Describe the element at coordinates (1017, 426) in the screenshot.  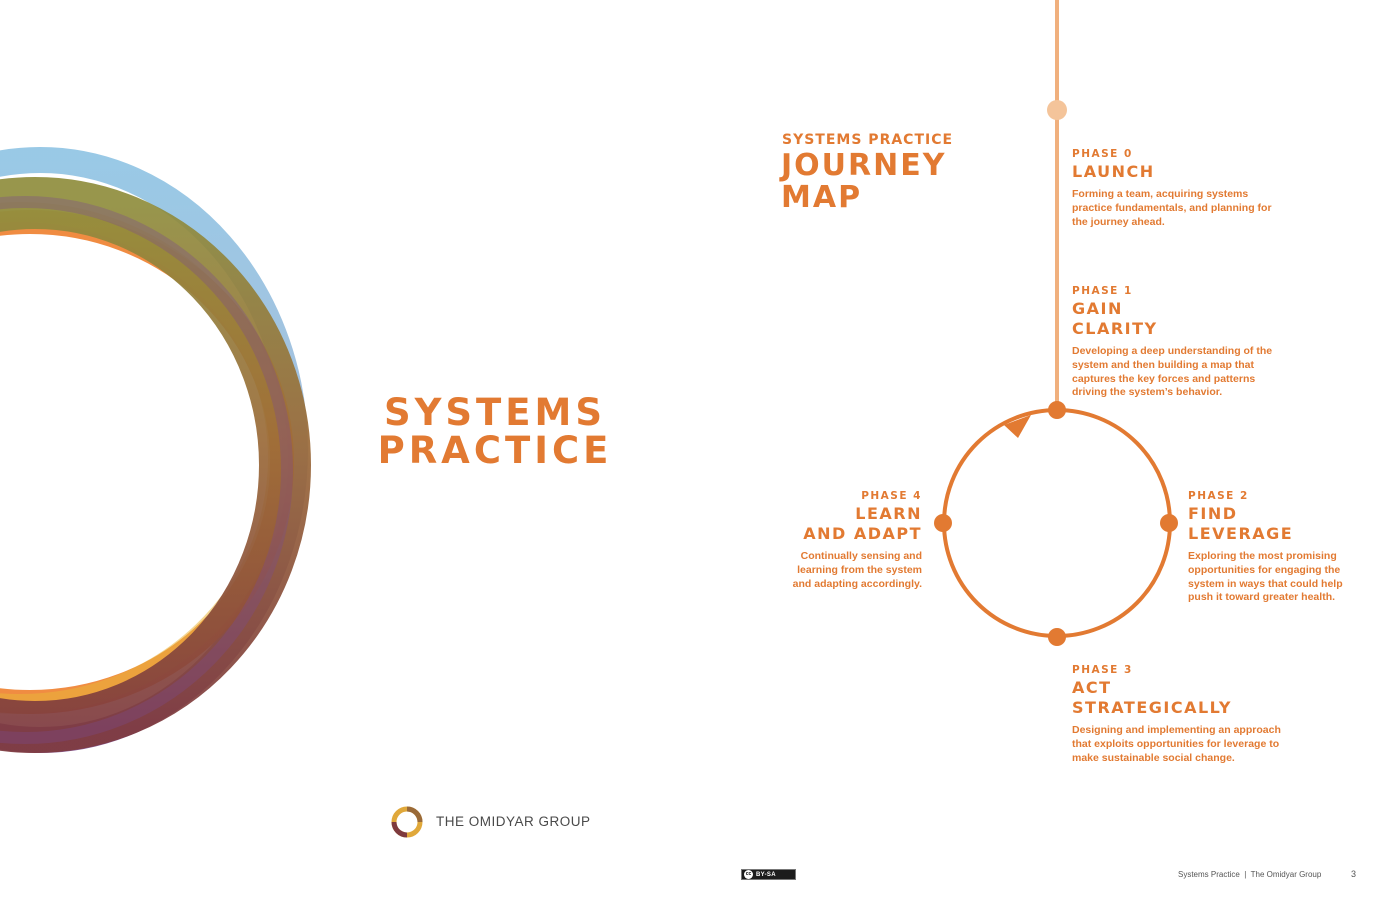
I see `cycle-arrow-icon` at that location.